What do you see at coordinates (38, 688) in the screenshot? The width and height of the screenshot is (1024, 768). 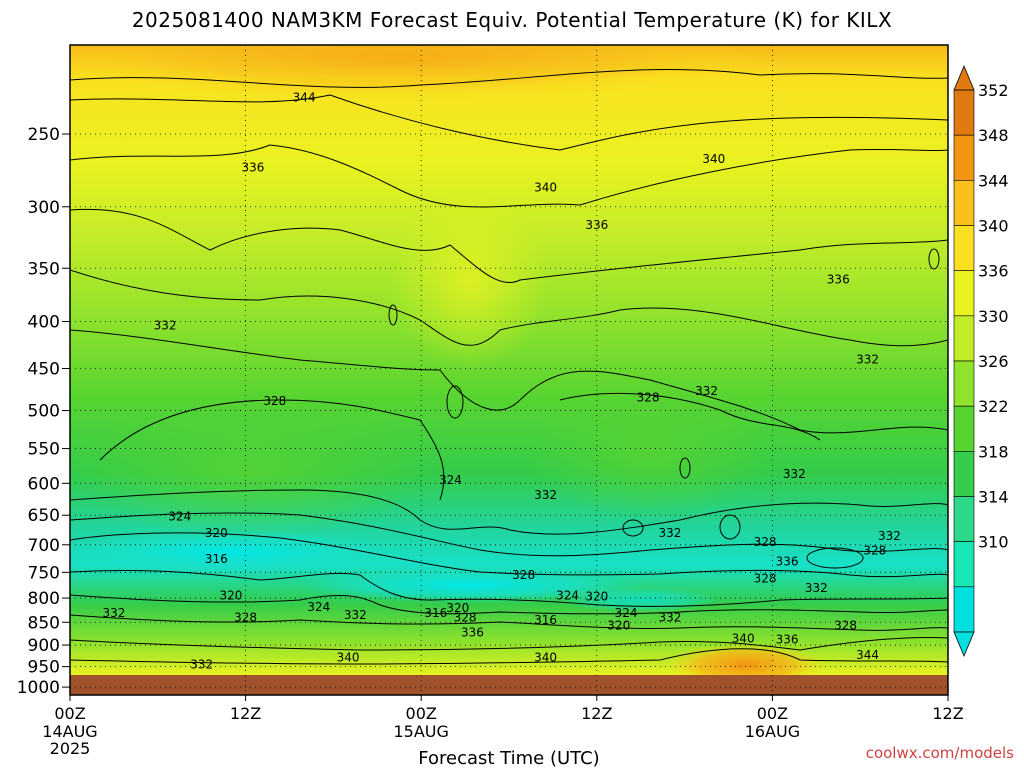 I see `y-tick-label: 1000` at bounding box center [38, 688].